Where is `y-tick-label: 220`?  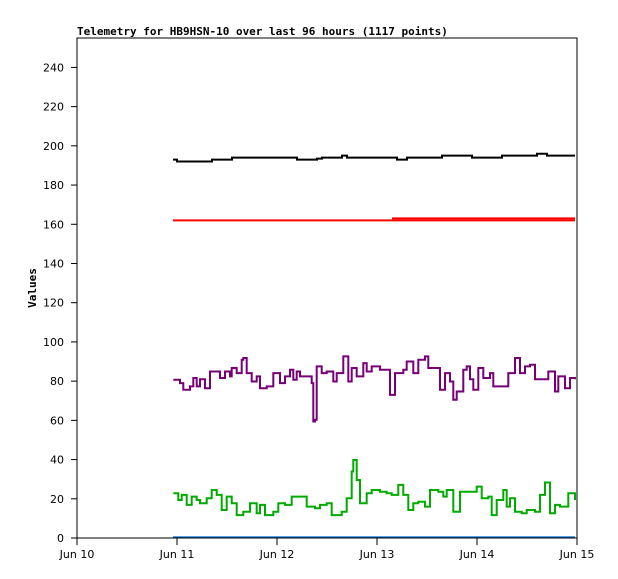
y-tick-label: 220 is located at coordinates (53, 107).